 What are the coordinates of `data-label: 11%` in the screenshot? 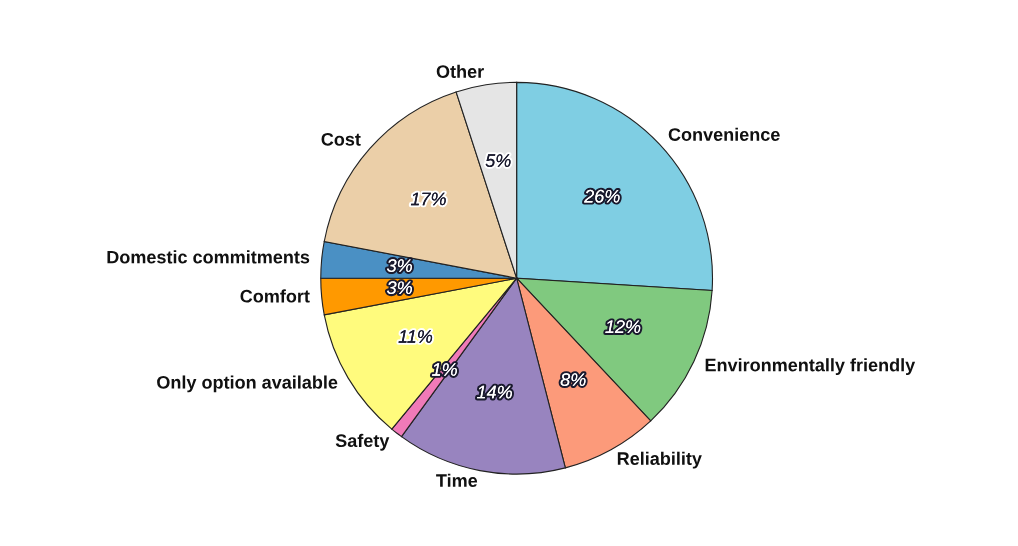 It's located at (415, 336).